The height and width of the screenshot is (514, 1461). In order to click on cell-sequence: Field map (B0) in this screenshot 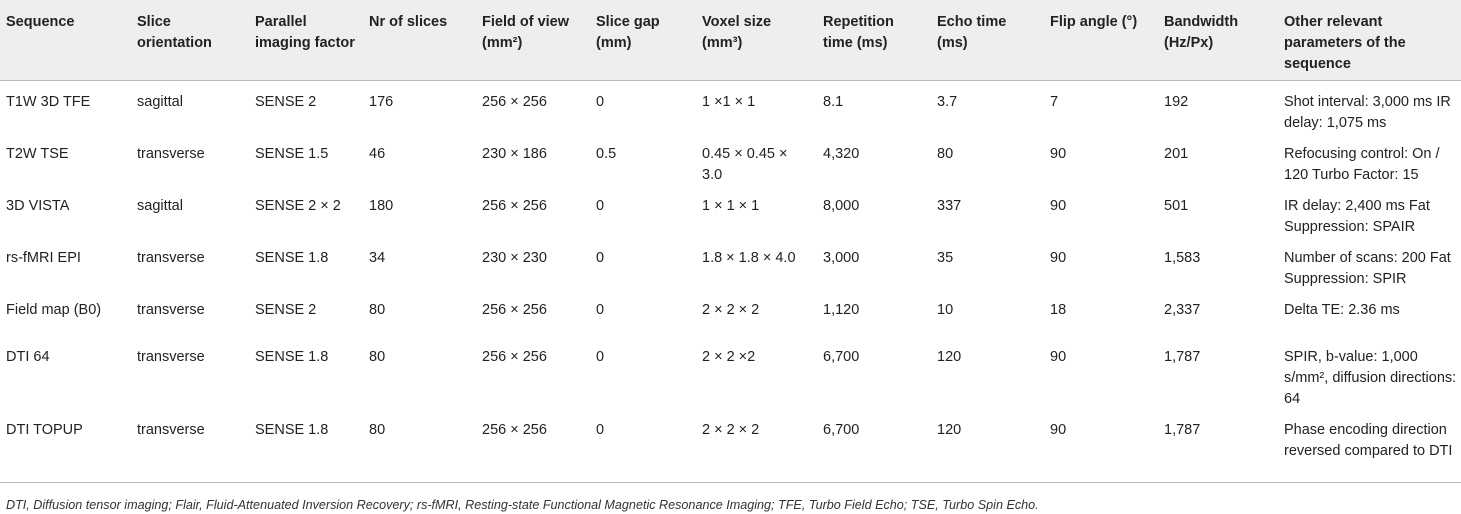, I will do `click(54, 309)`.